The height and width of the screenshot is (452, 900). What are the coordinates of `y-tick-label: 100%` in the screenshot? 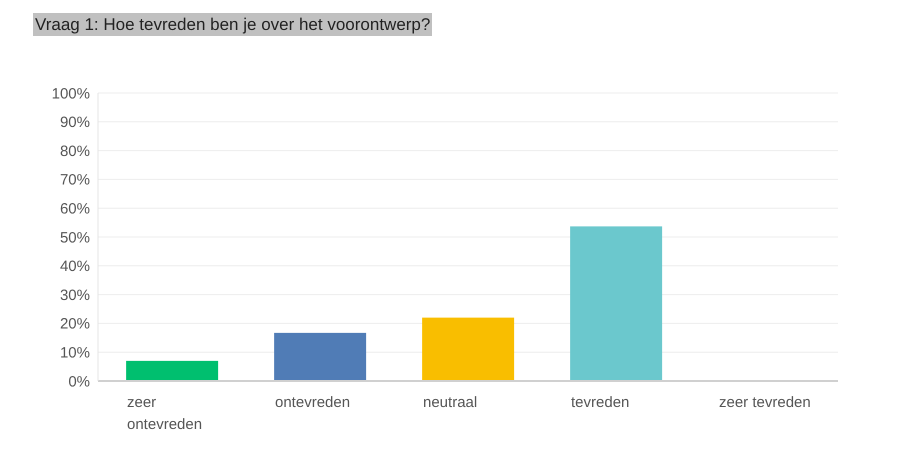 It's located at (71, 93).